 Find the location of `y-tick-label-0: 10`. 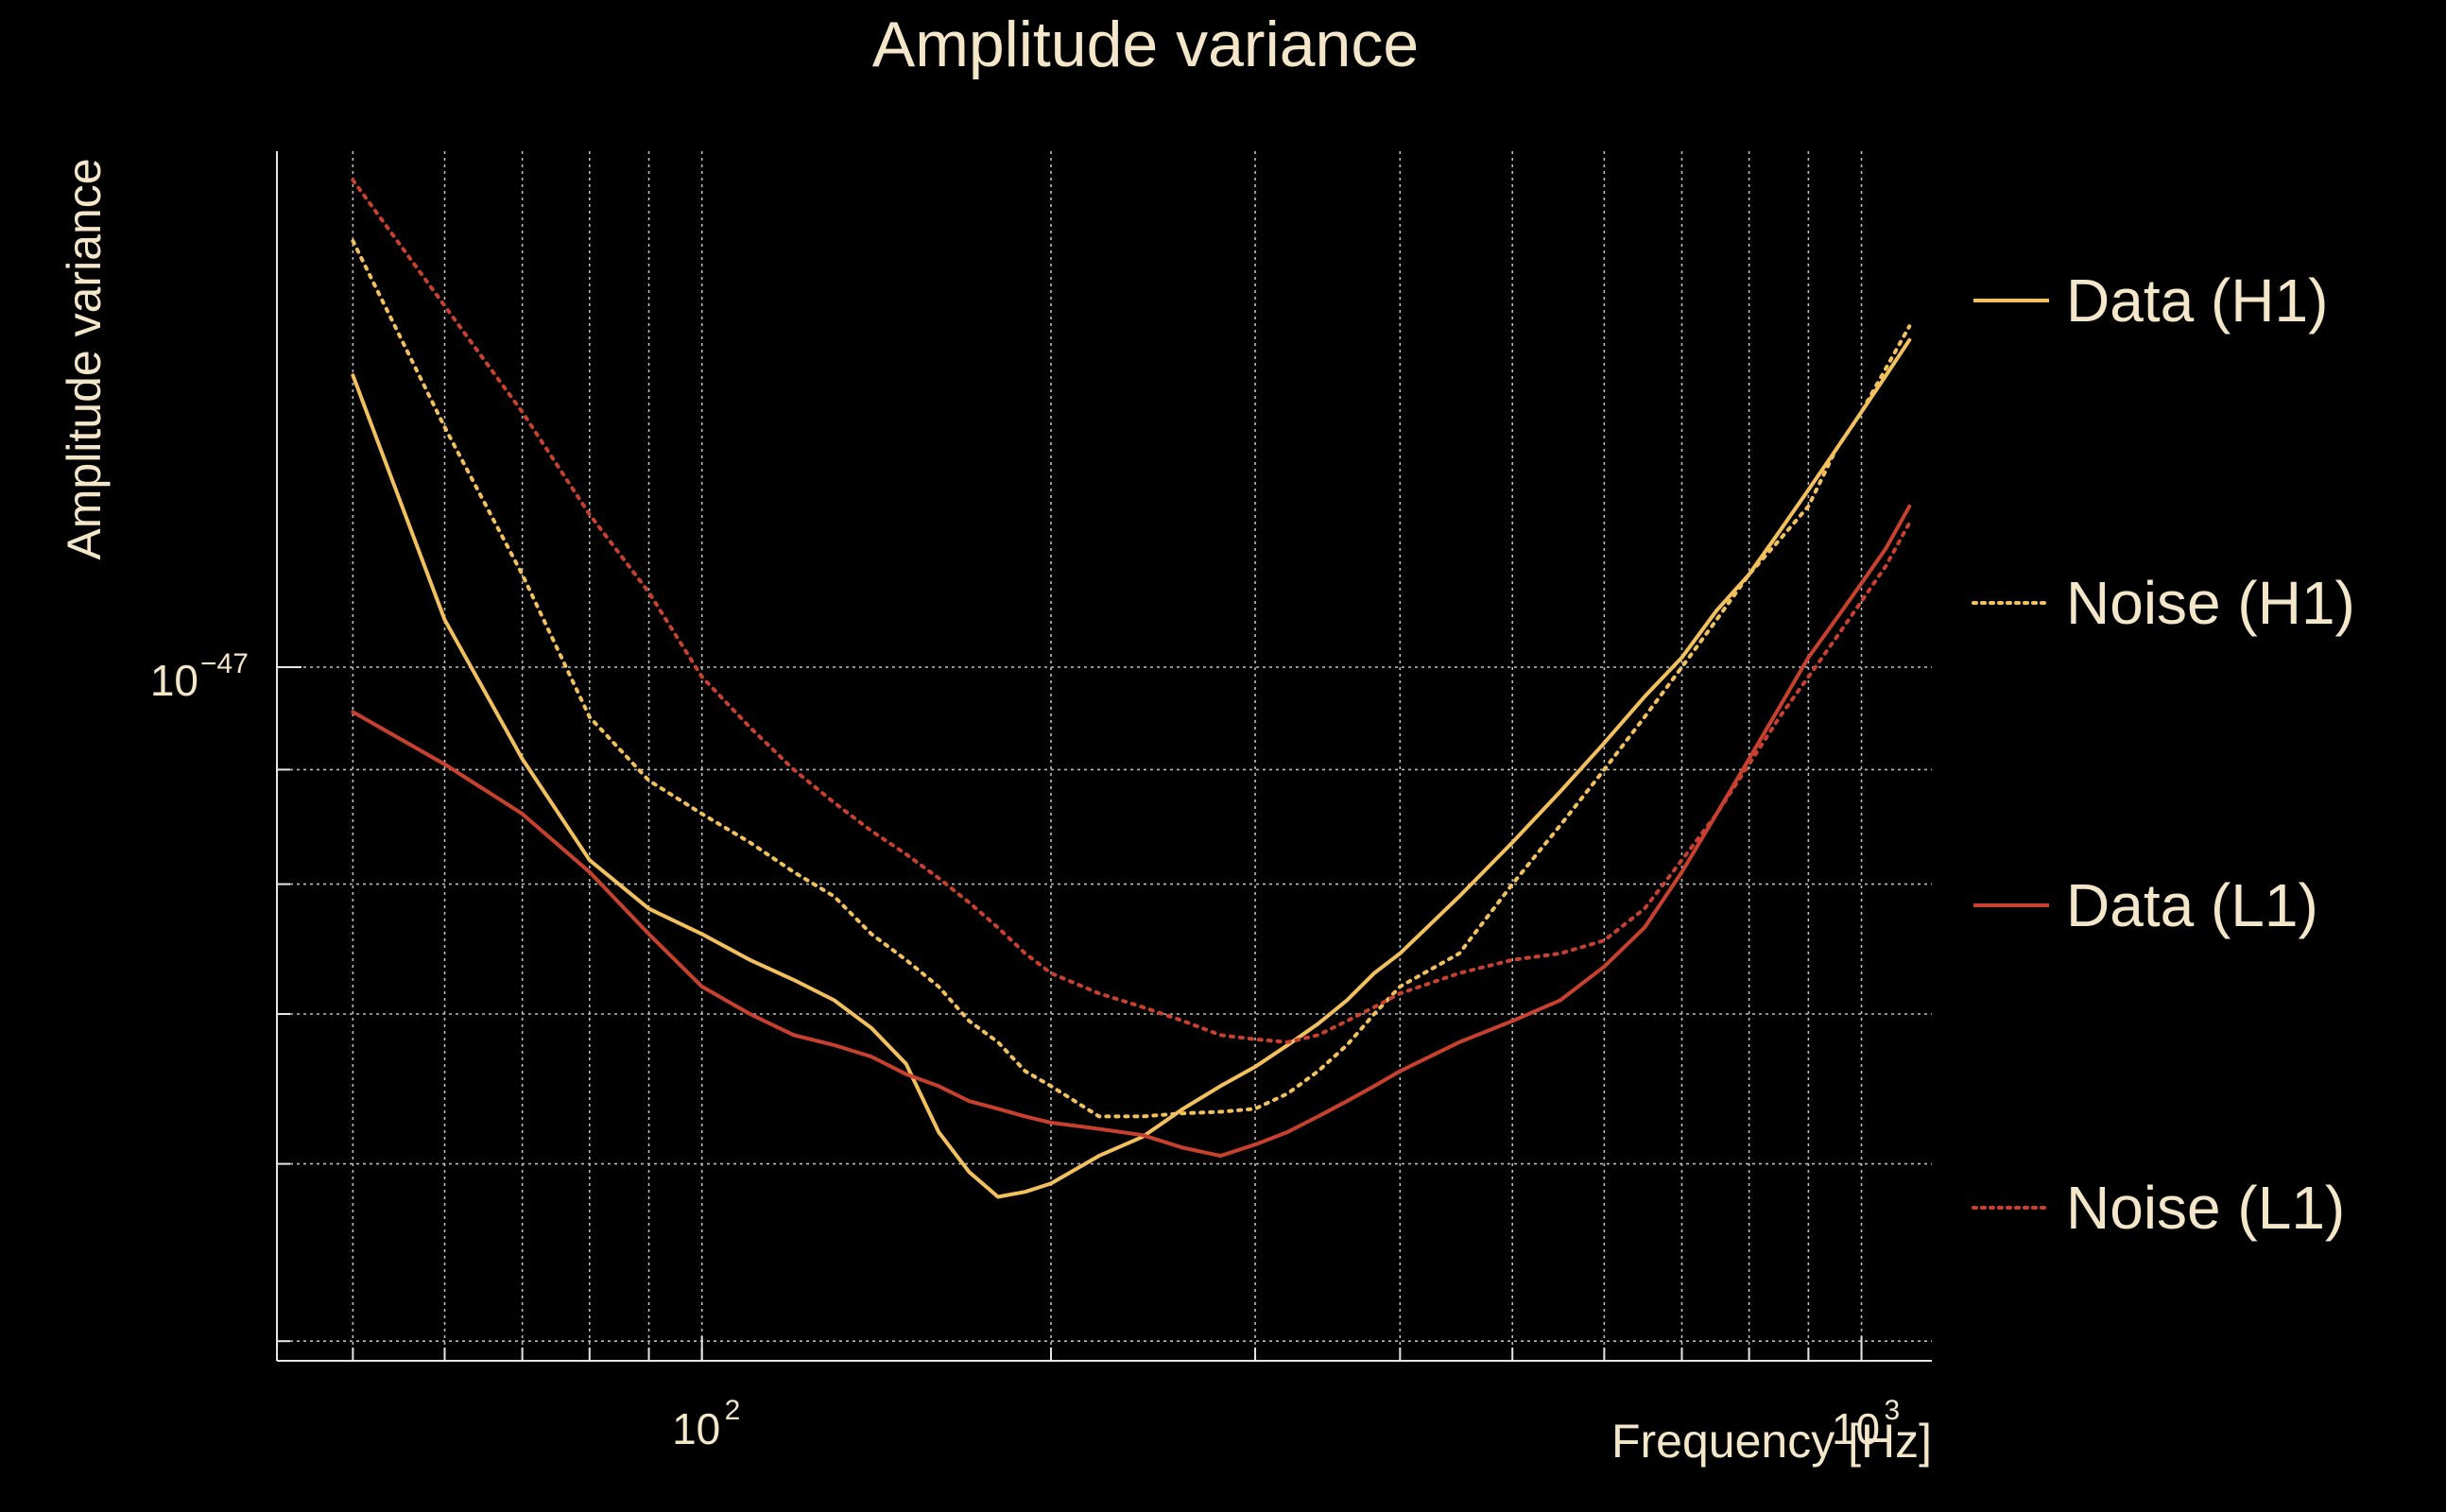

y-tick-label-0: 10 is located at coordinates (174, 680).